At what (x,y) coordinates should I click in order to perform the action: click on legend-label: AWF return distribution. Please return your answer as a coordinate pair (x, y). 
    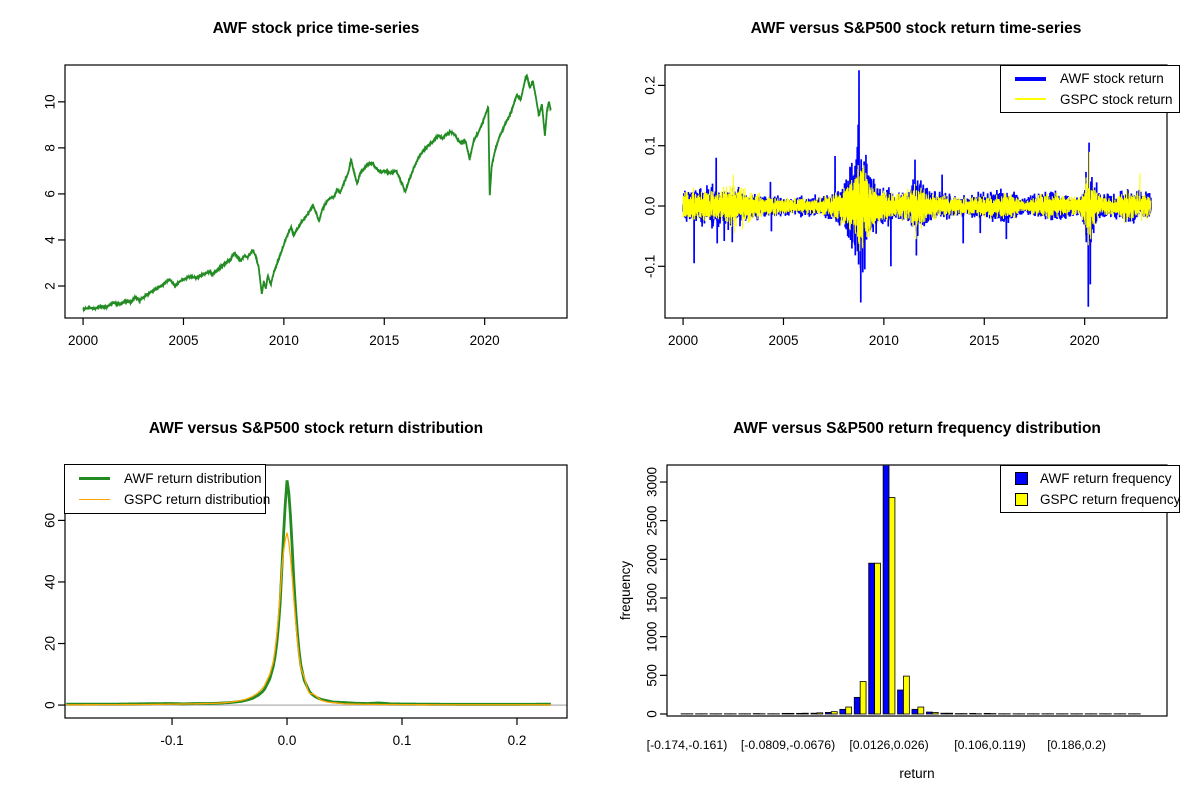
    Looking at the image, I should click on (193, 478).